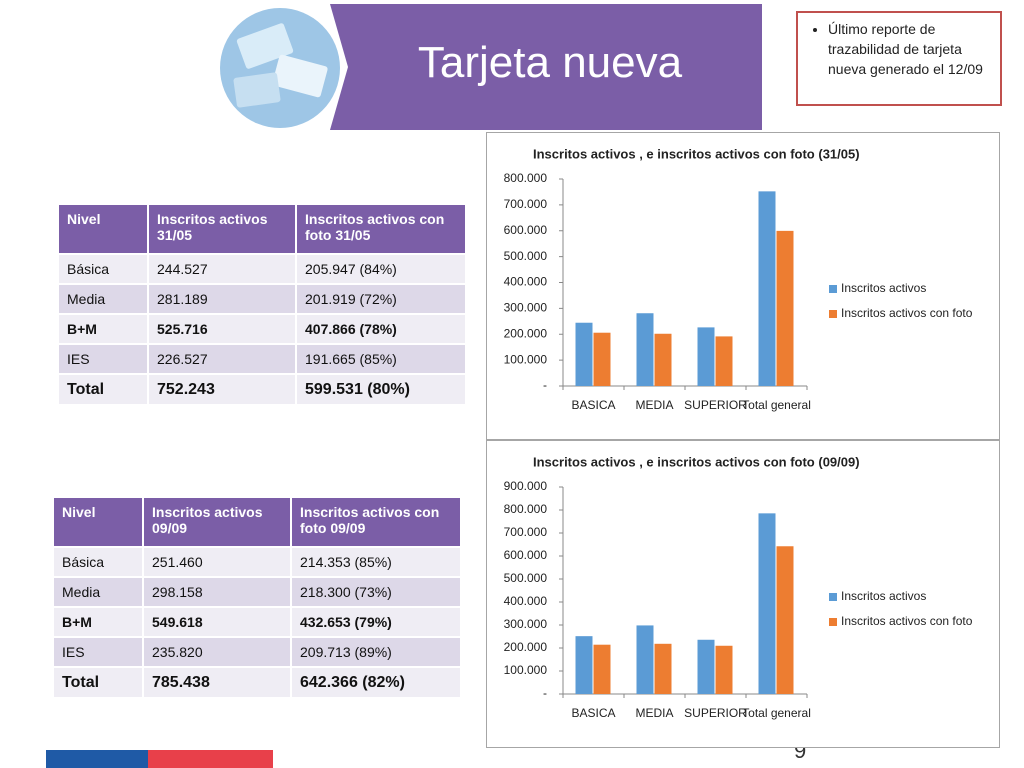  What do you see at coordinates (222, 269) in the screenshot?
I see `table-cell: 244.527` at bounding box center [222, 269].